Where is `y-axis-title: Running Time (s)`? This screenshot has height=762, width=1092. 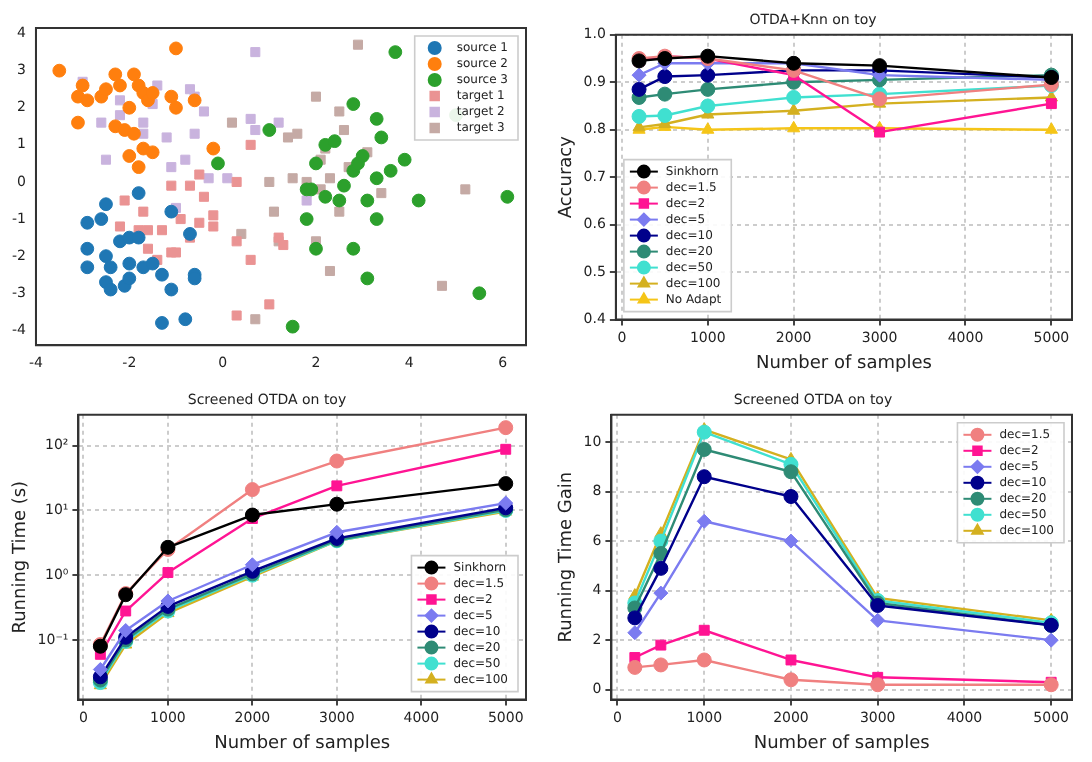 y-axis-title: Running Time (s) is located at coordinates (21, 557).